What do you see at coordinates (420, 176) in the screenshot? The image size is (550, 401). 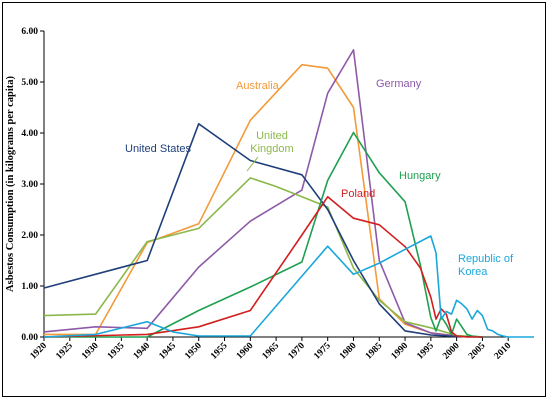 I see `series-label-hungary: Hungary` at bounding box center [420, 176].